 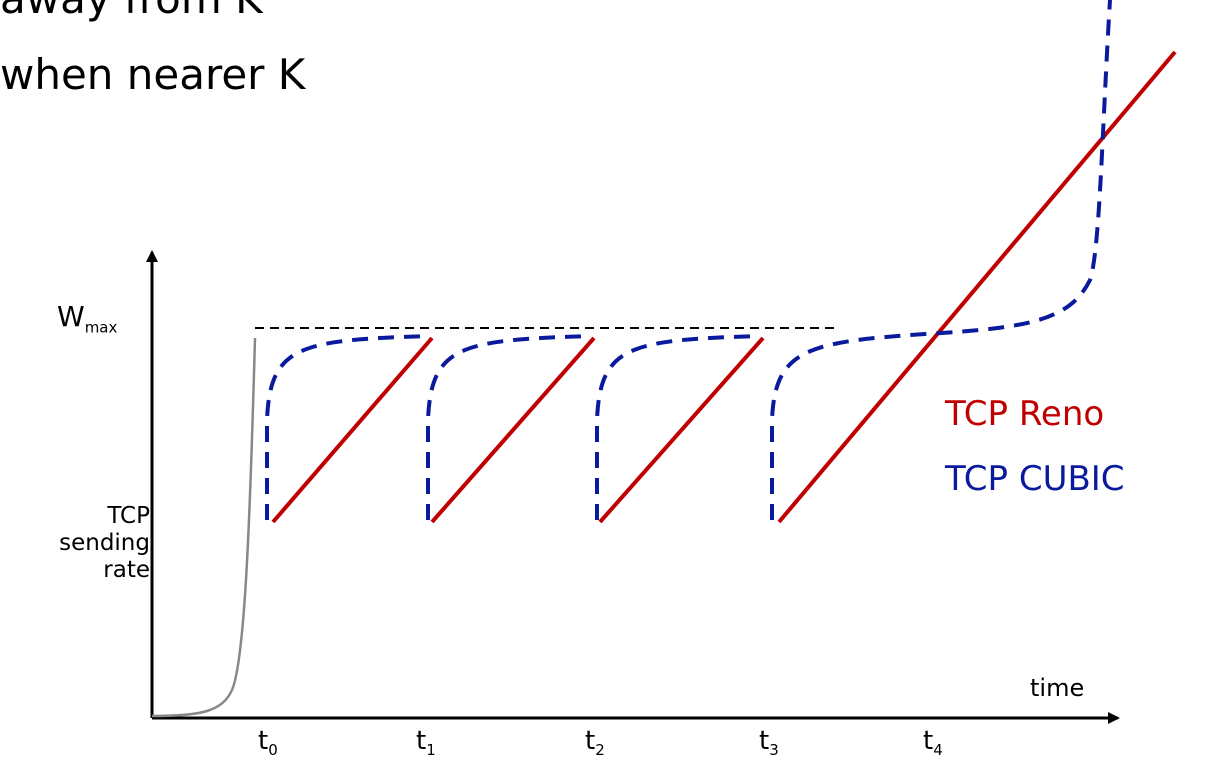 I want to click on x-tick-t3: t3, so click(x=769, y=743).